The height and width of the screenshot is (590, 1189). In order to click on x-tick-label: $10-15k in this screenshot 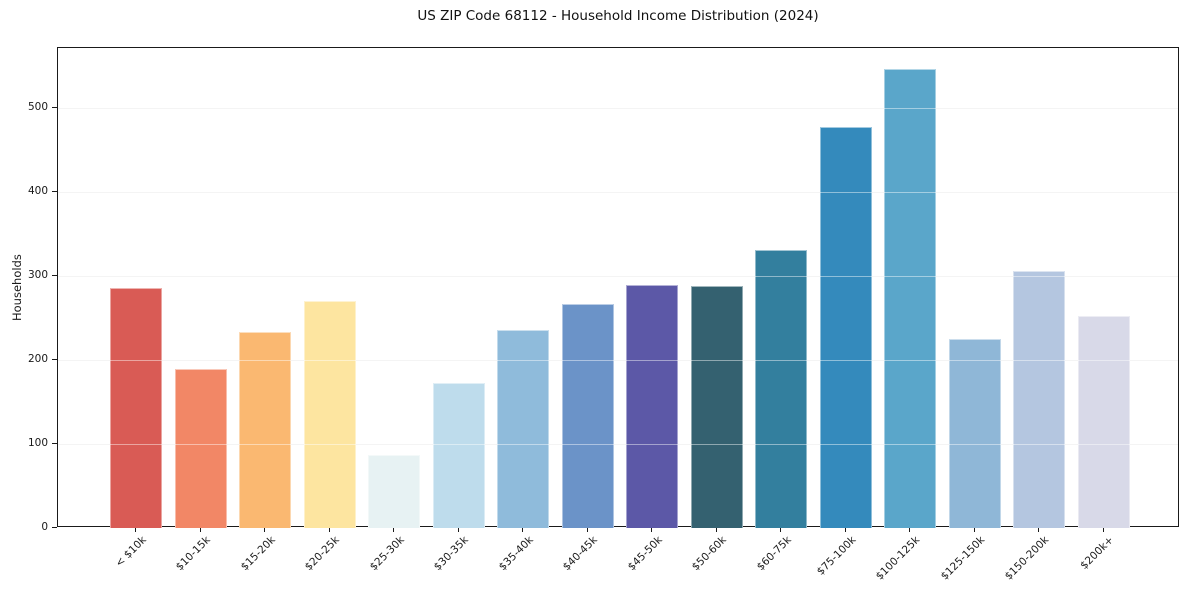, I will do `click(193, 554)`.